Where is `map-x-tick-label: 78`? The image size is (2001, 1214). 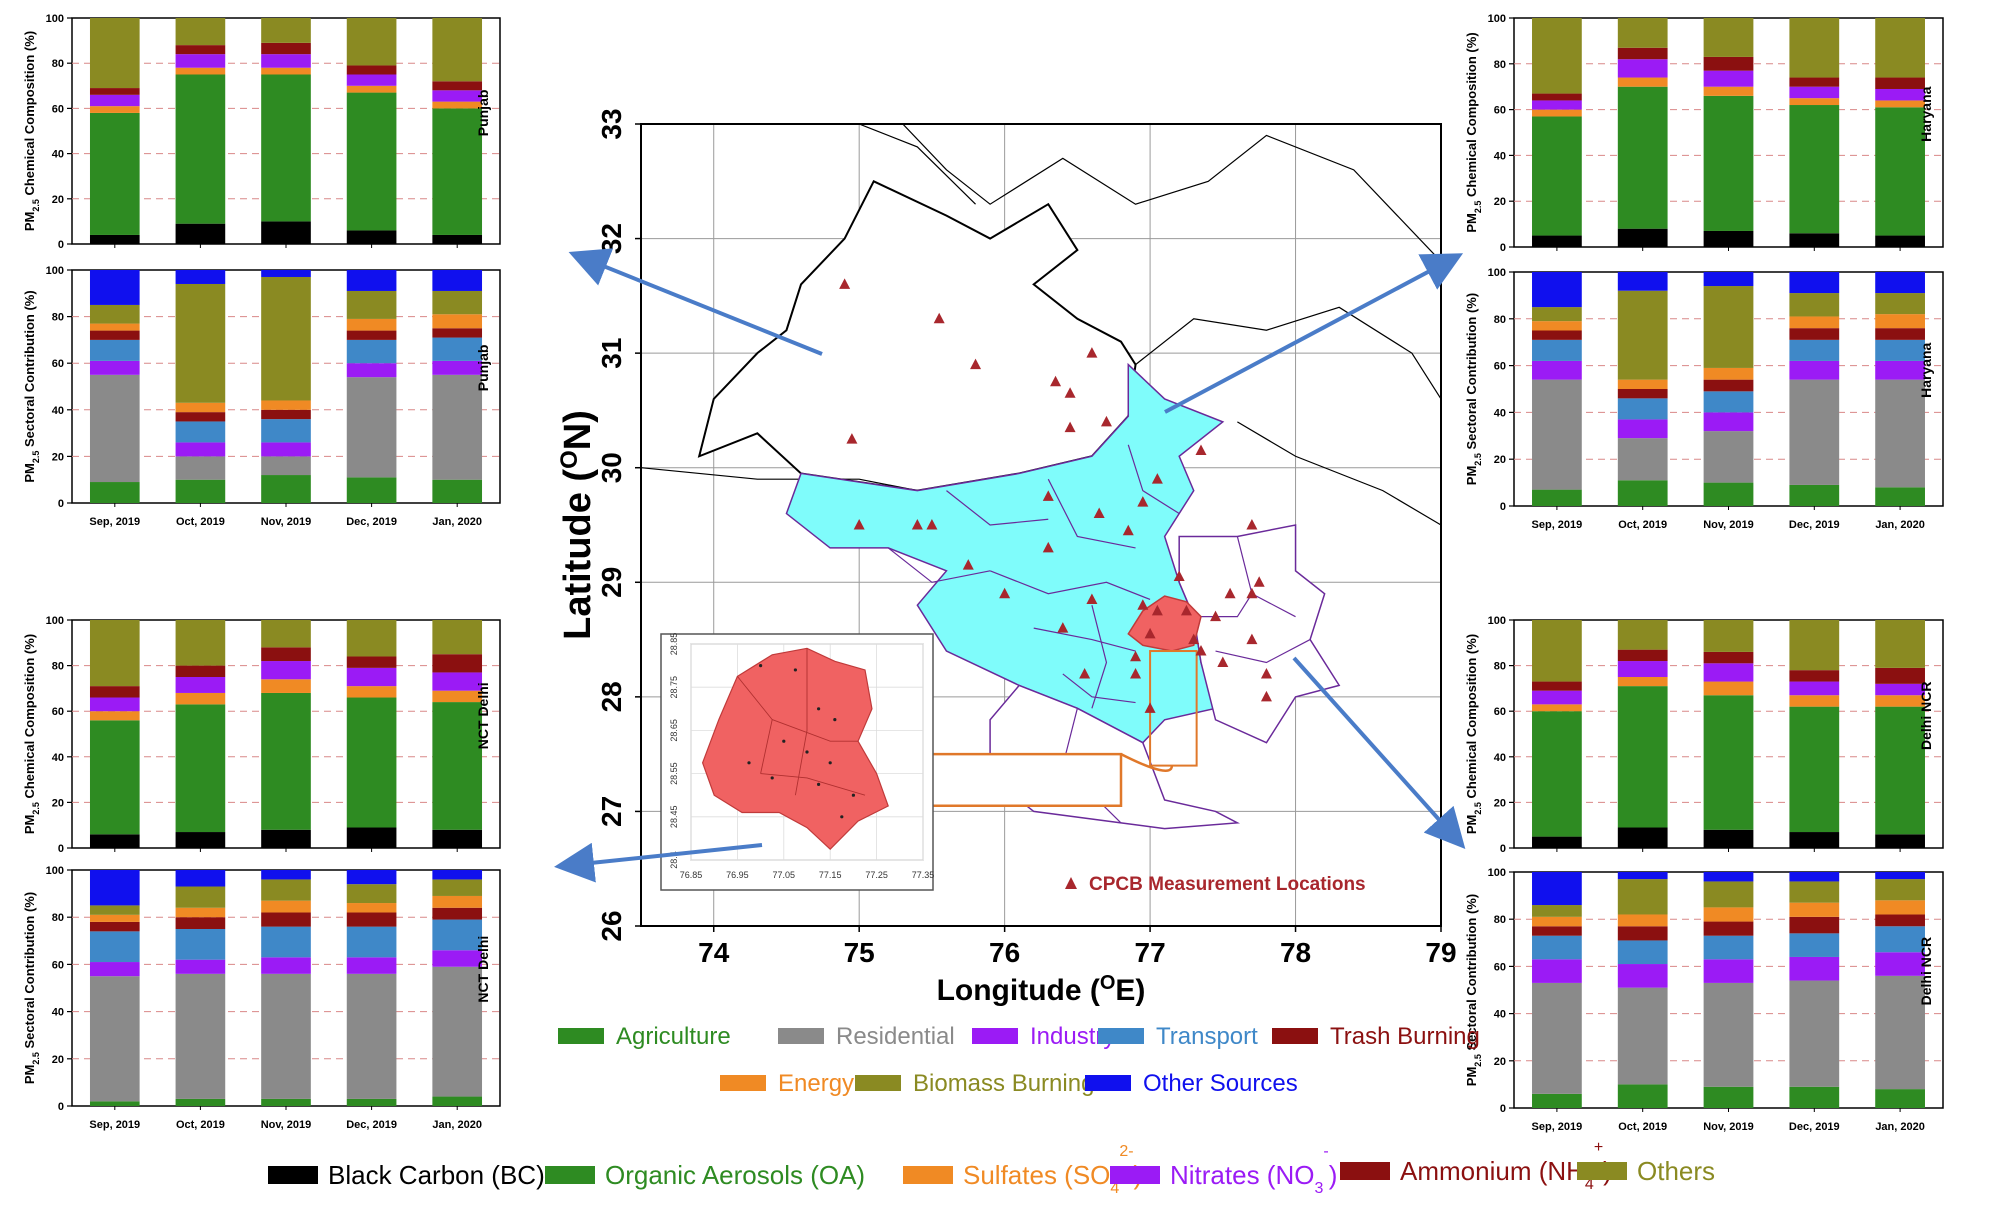
map-x-tick-label: 78 is located at coordinates (1295, 952).